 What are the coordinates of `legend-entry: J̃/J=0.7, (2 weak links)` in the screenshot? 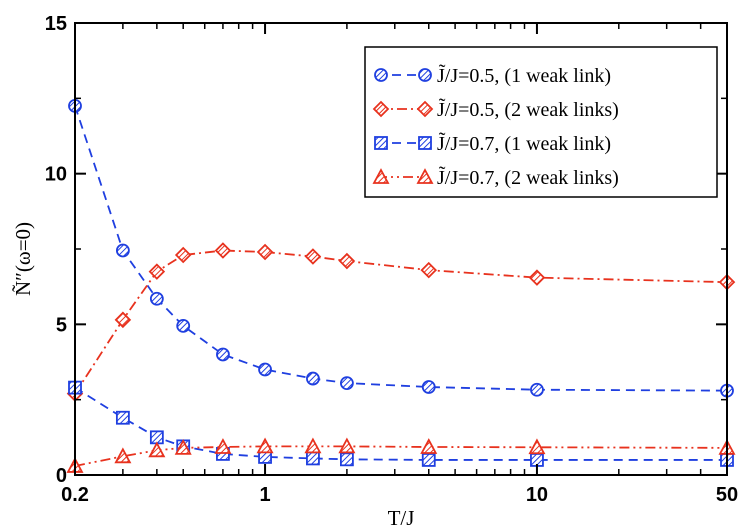 It's located at (495, 177).